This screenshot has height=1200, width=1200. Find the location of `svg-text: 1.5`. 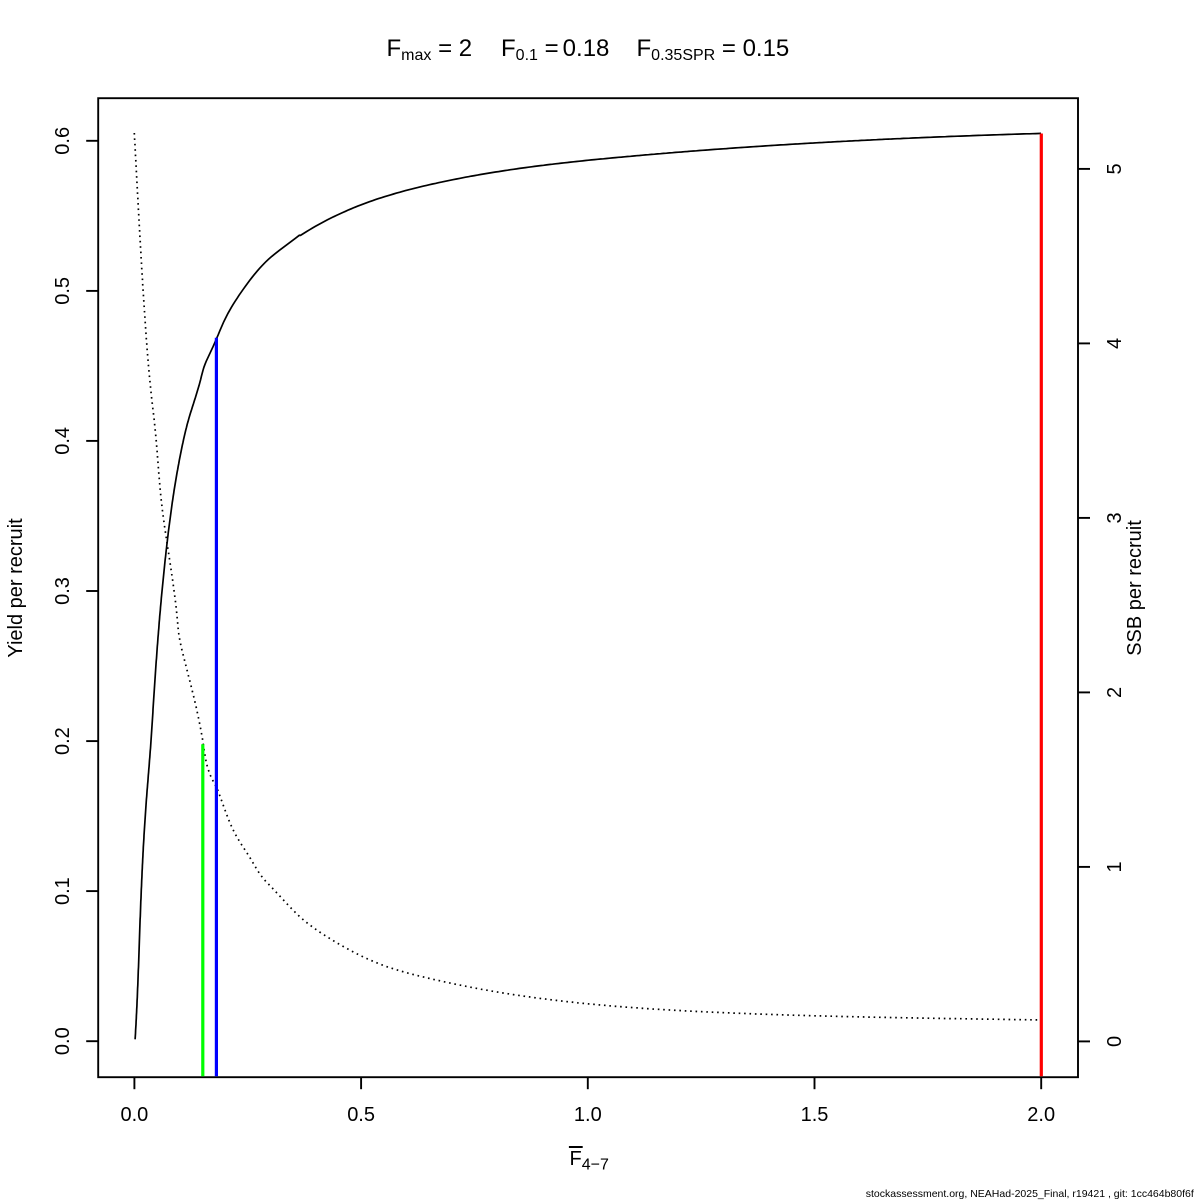

svg-text: 1.5 is located at coordinates (815, 1115).